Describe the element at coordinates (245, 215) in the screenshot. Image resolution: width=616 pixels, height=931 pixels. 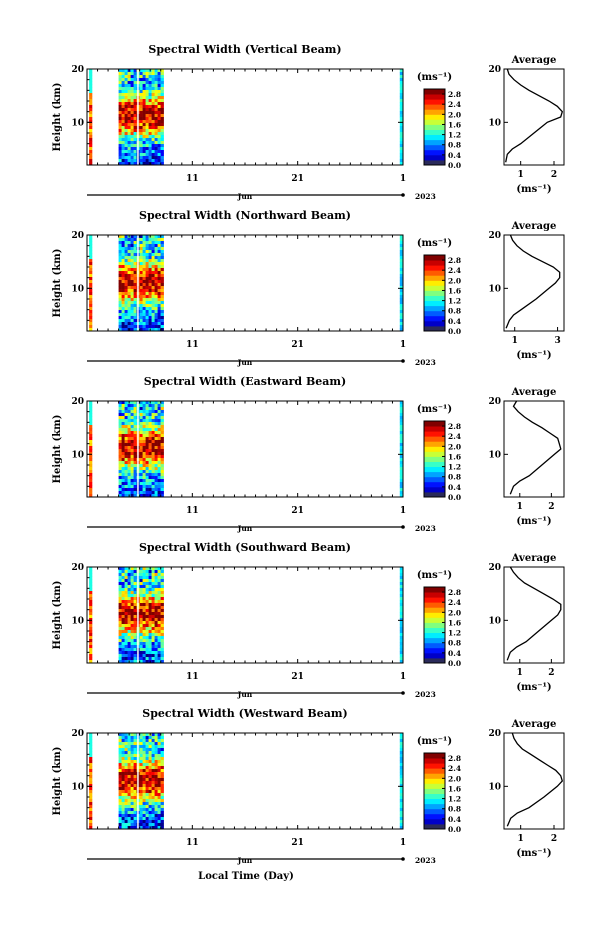
I see `panel-title: Spectral Width (Northward Beam)` at that location.